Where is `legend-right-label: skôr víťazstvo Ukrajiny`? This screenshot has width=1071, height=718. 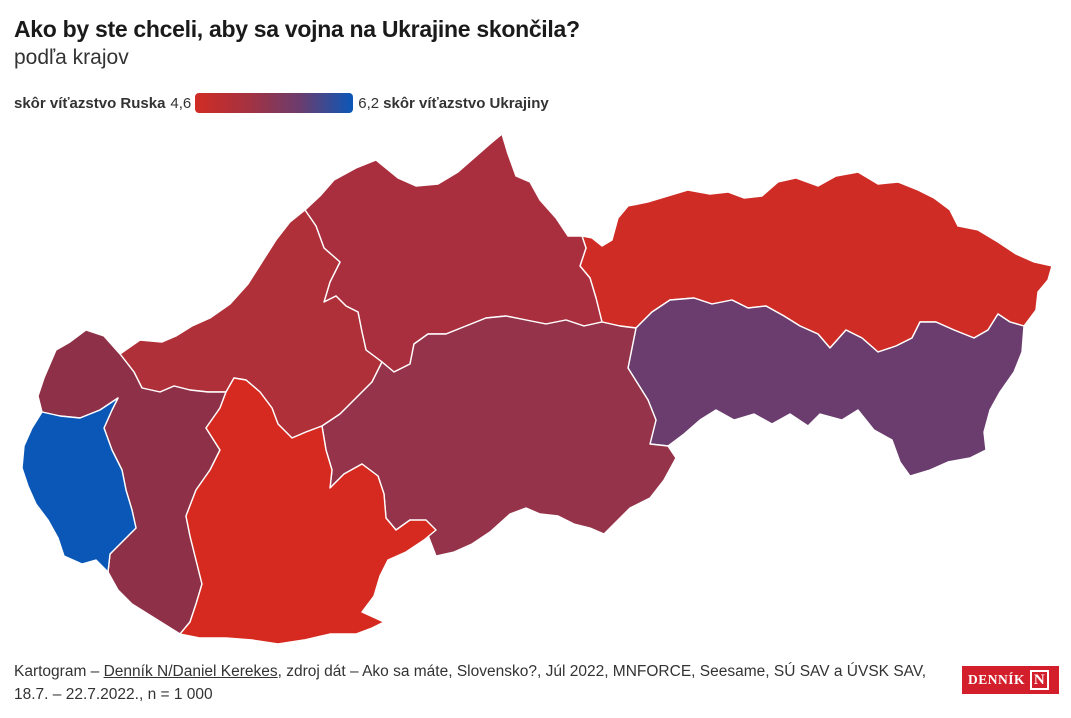 legend-right-label: skôr víťazstvo Ukrajiny is located at coordinates (466, 103).